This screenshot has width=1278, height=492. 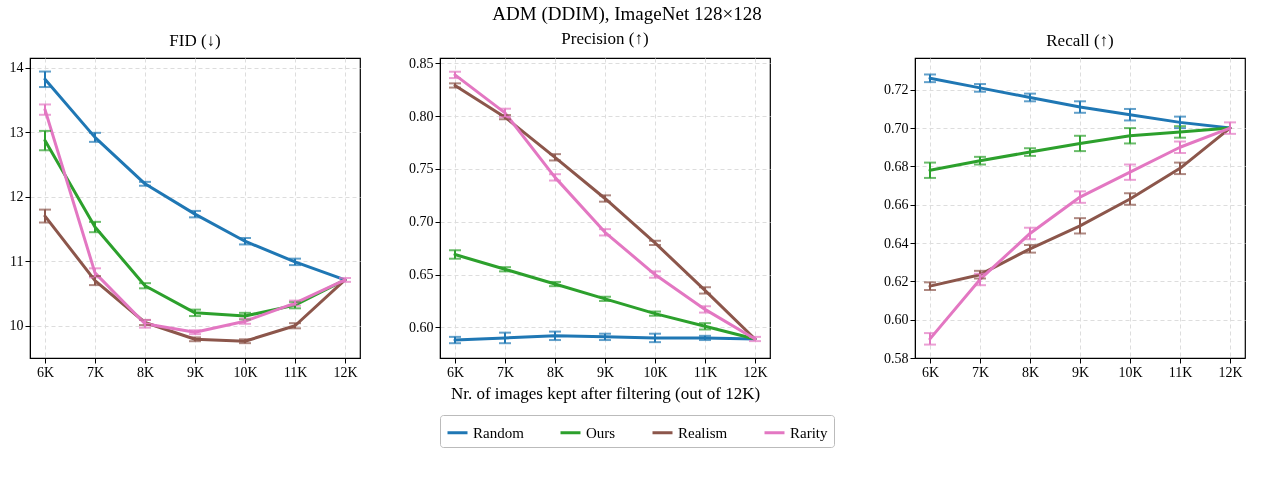 I want to click on y-tick-label: 14, so click(x=16, y=68).